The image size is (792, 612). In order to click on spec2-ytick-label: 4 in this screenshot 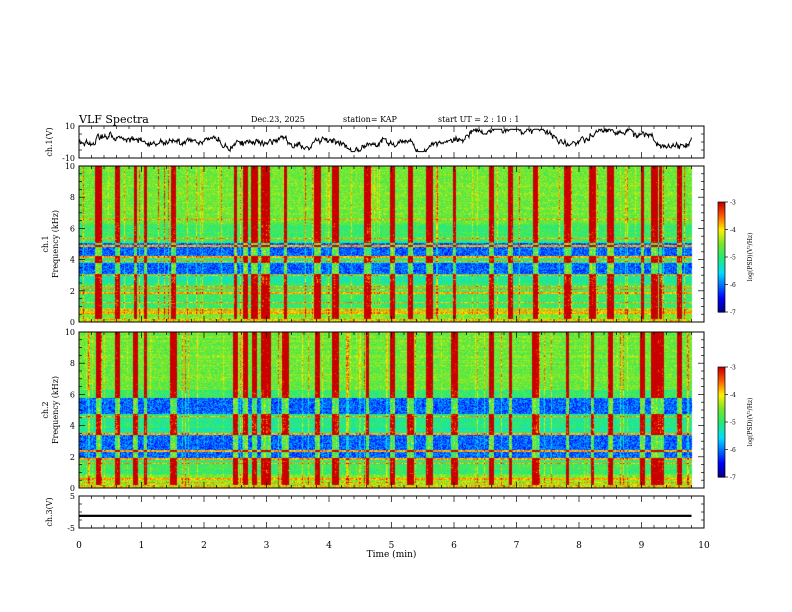, I will do `click(72, 426)`.